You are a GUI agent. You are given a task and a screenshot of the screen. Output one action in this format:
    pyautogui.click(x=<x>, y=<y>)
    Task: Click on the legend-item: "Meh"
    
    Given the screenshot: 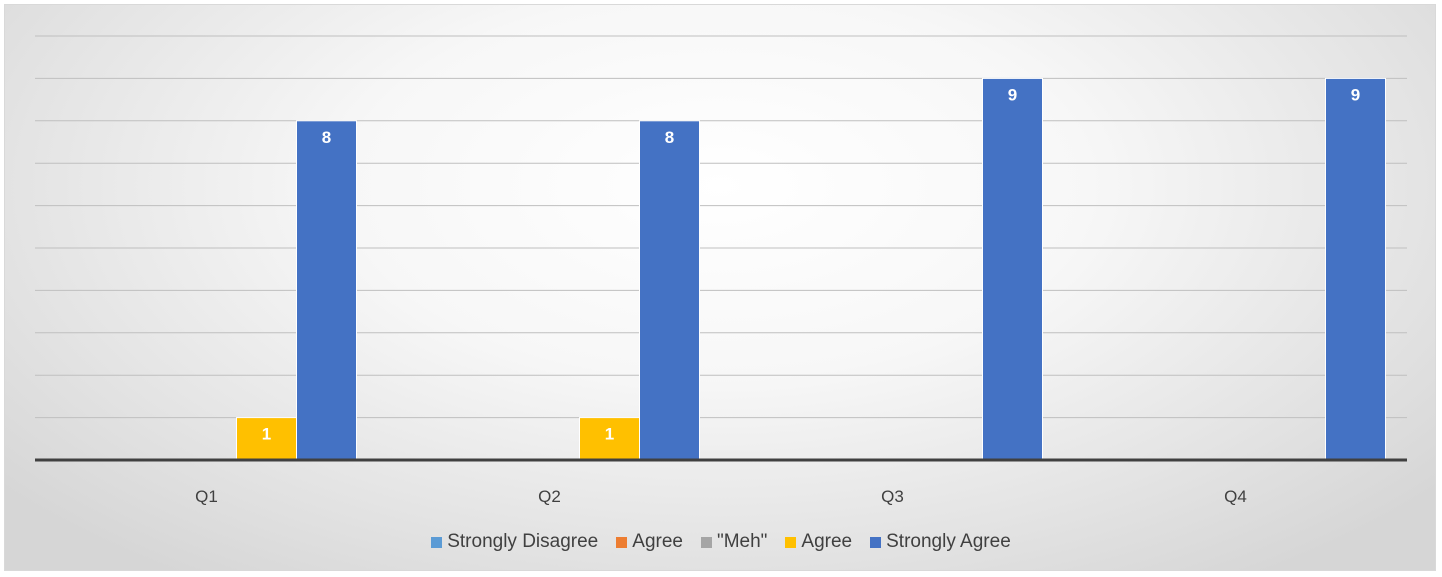 What is the action you would take?
    pyautogui.click(x=734, y=542)
    